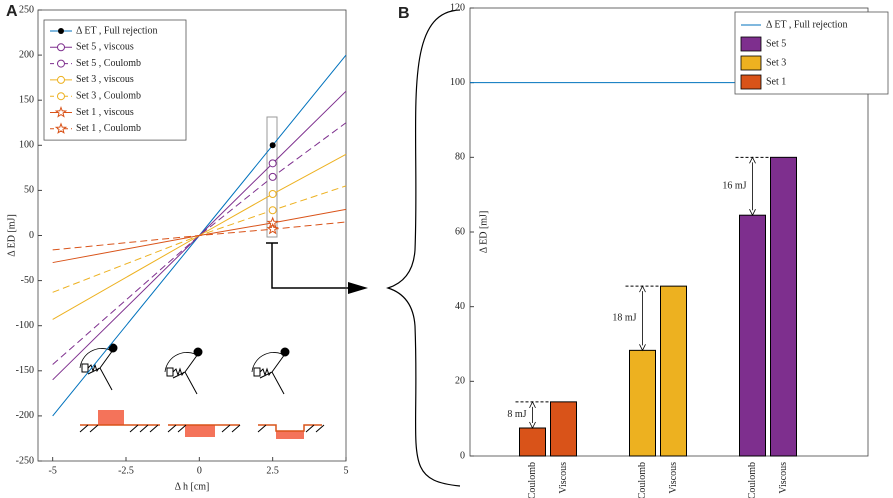  What do you see at coordinates (192, 486) in the screenshot?
I see `x-axis-label: Δ h [cm]` at bounding box center [192, 486].